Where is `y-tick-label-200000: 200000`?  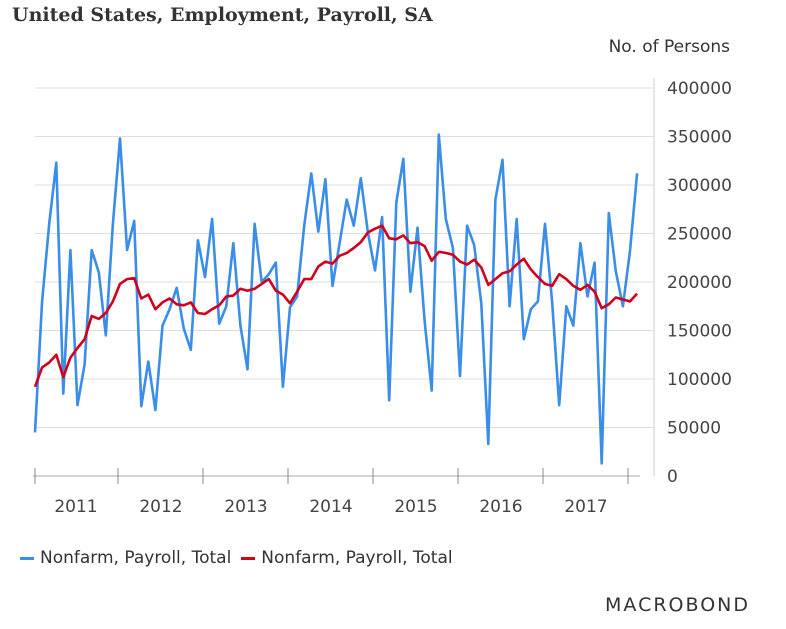 y-tick-label-200000: 200000 is located at coordinates (699, 283).